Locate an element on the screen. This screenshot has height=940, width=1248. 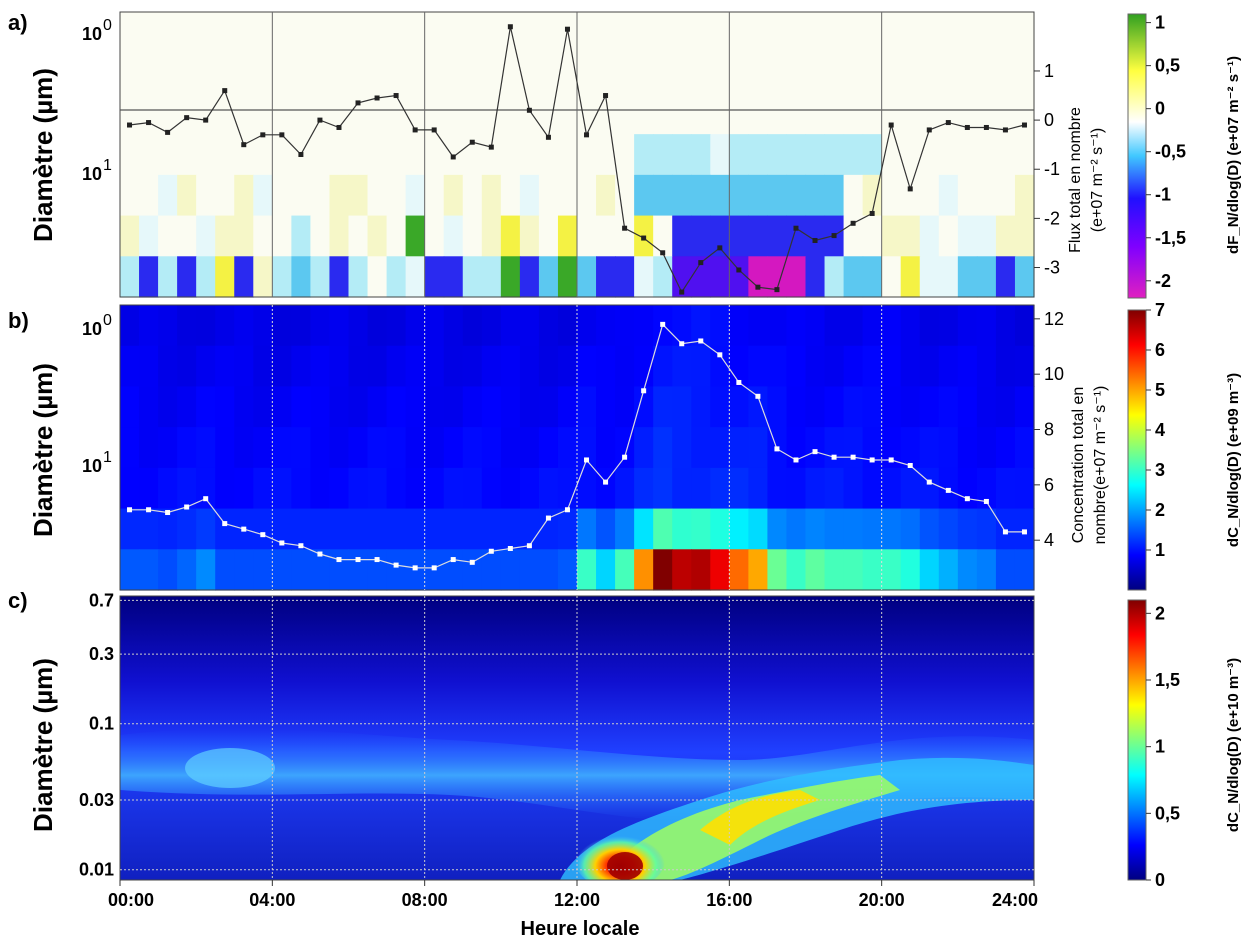
ytick-exp: 1 is located at coordinates (107, 165).